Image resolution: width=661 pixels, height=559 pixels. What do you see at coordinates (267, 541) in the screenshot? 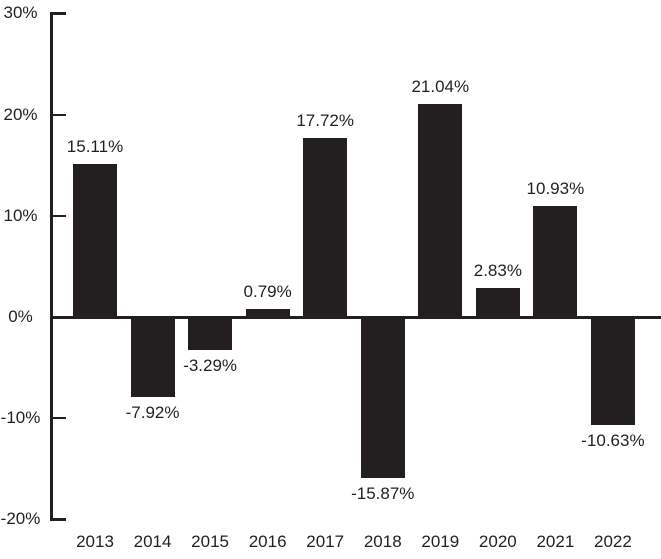
I see `x-axis-category-label: 2016` at bounding box center [267, 541].